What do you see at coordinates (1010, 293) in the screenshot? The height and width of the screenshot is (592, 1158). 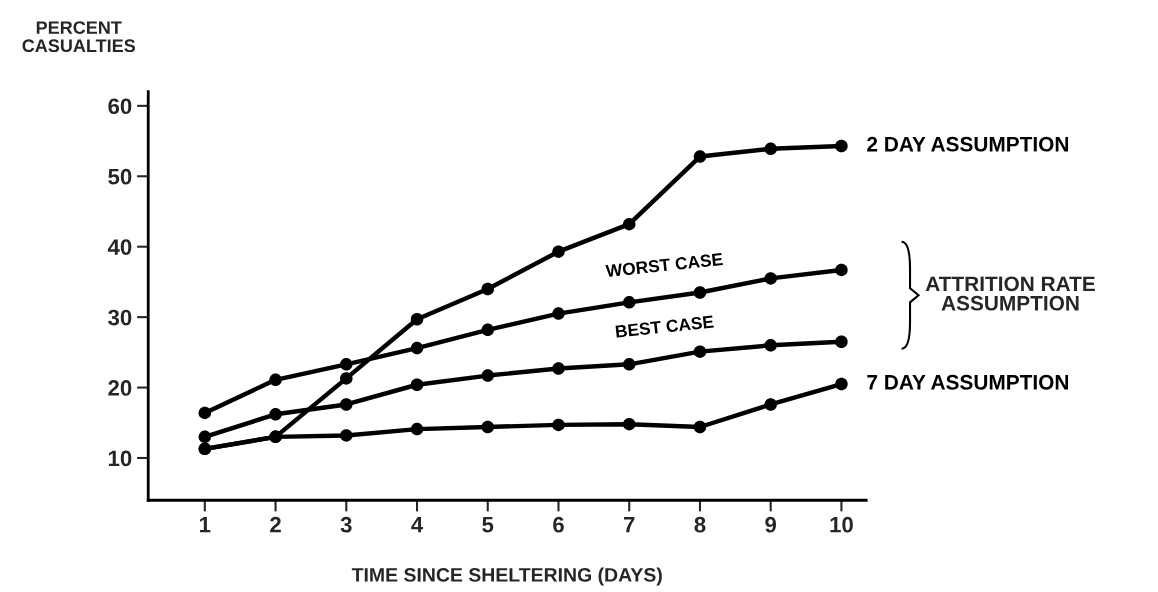 I see `text: ATTRITION RATE ASSUMPTION` at bounding box center [1010, 293].